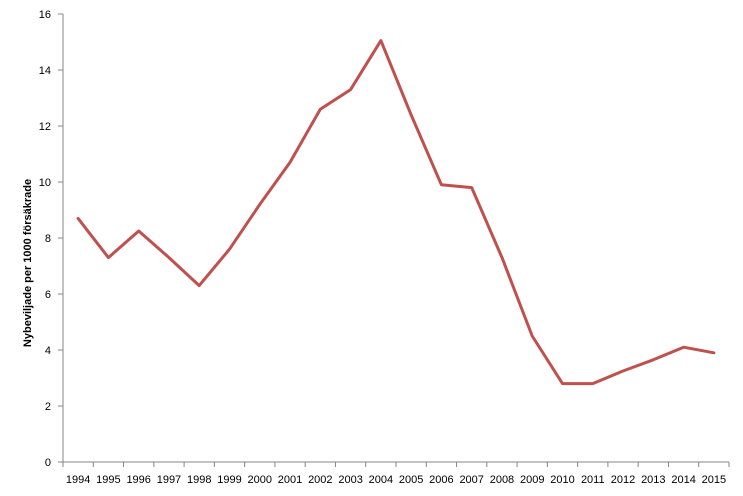 This screenshot has height=496, width=743. Describe the element at coordinates (45, 71) in the screenshot. I see `y-tick-label: 14` at that location.